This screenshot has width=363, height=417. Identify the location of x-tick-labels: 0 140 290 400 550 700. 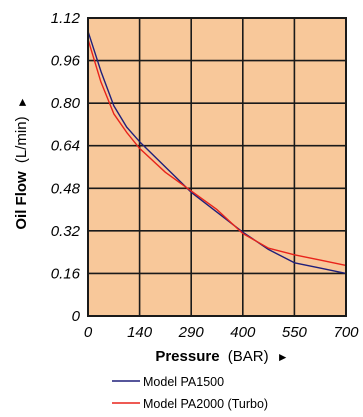
(221, 332).